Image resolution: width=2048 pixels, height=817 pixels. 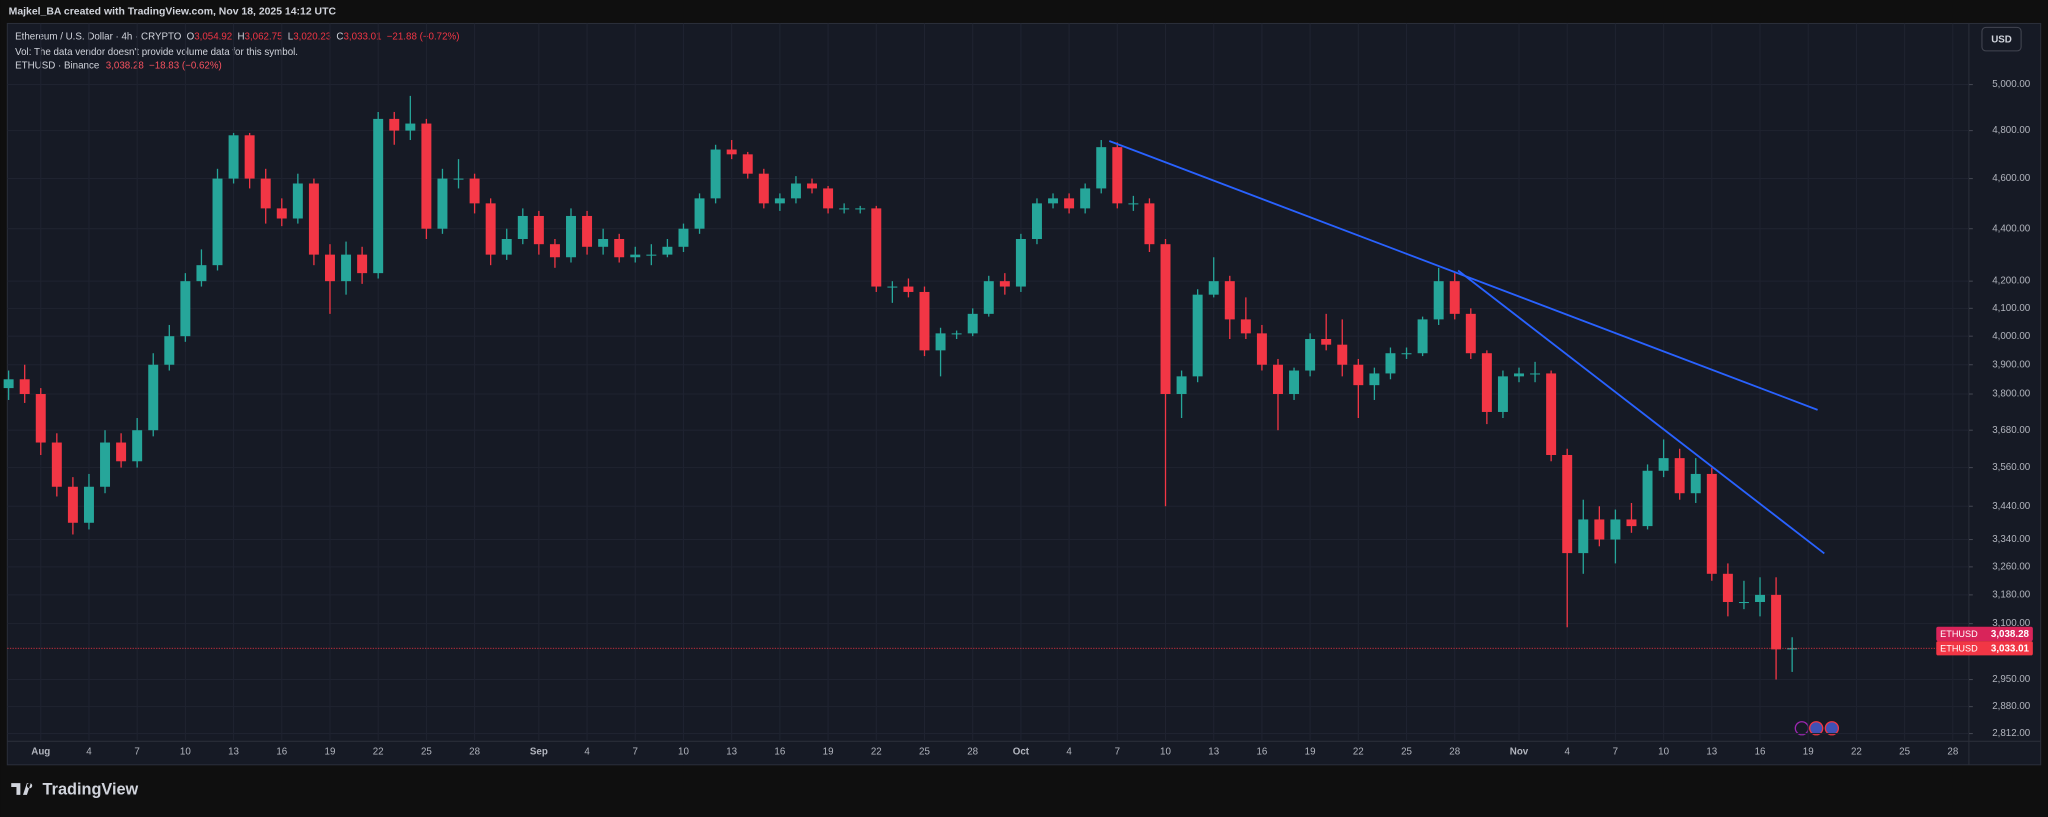 I want to click on y-tick-label: 2,950.00, so click(x=2011, y=679).